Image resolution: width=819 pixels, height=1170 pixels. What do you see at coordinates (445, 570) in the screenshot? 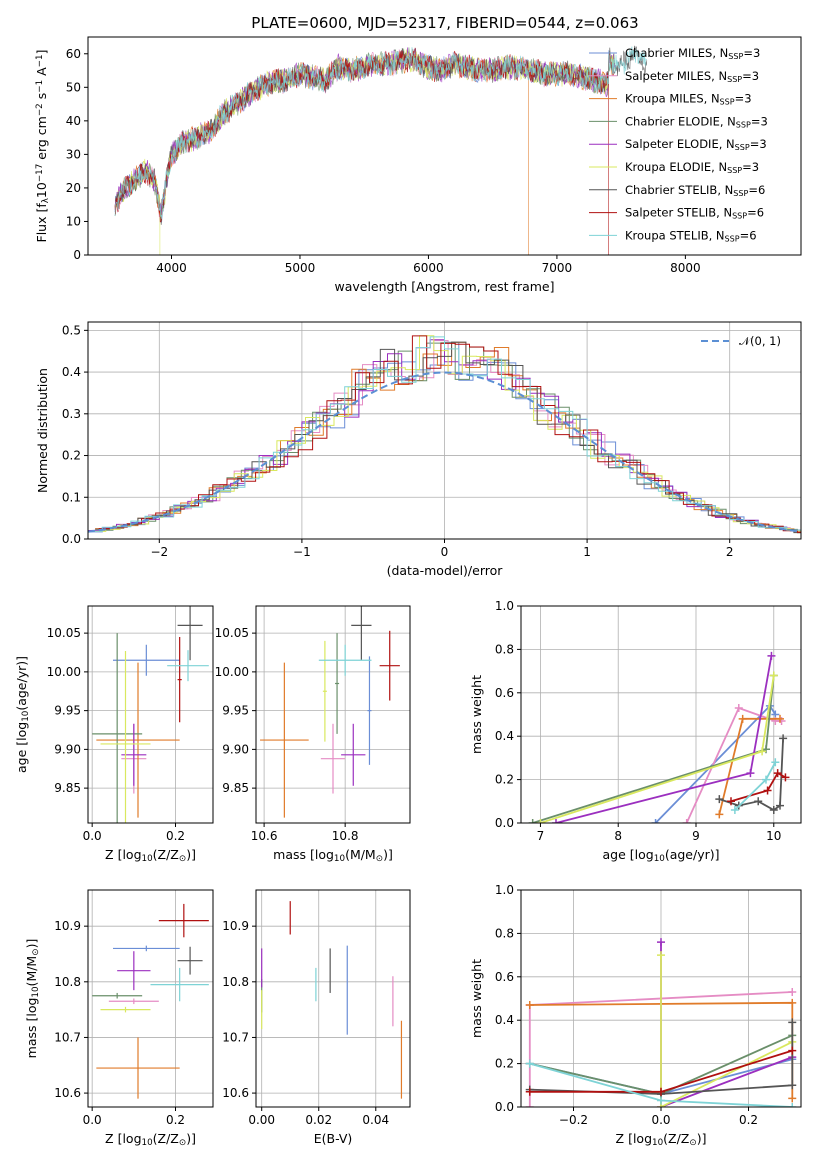
I see `x-axis-label: (data-model)/error` at bounding box center [445, 570].